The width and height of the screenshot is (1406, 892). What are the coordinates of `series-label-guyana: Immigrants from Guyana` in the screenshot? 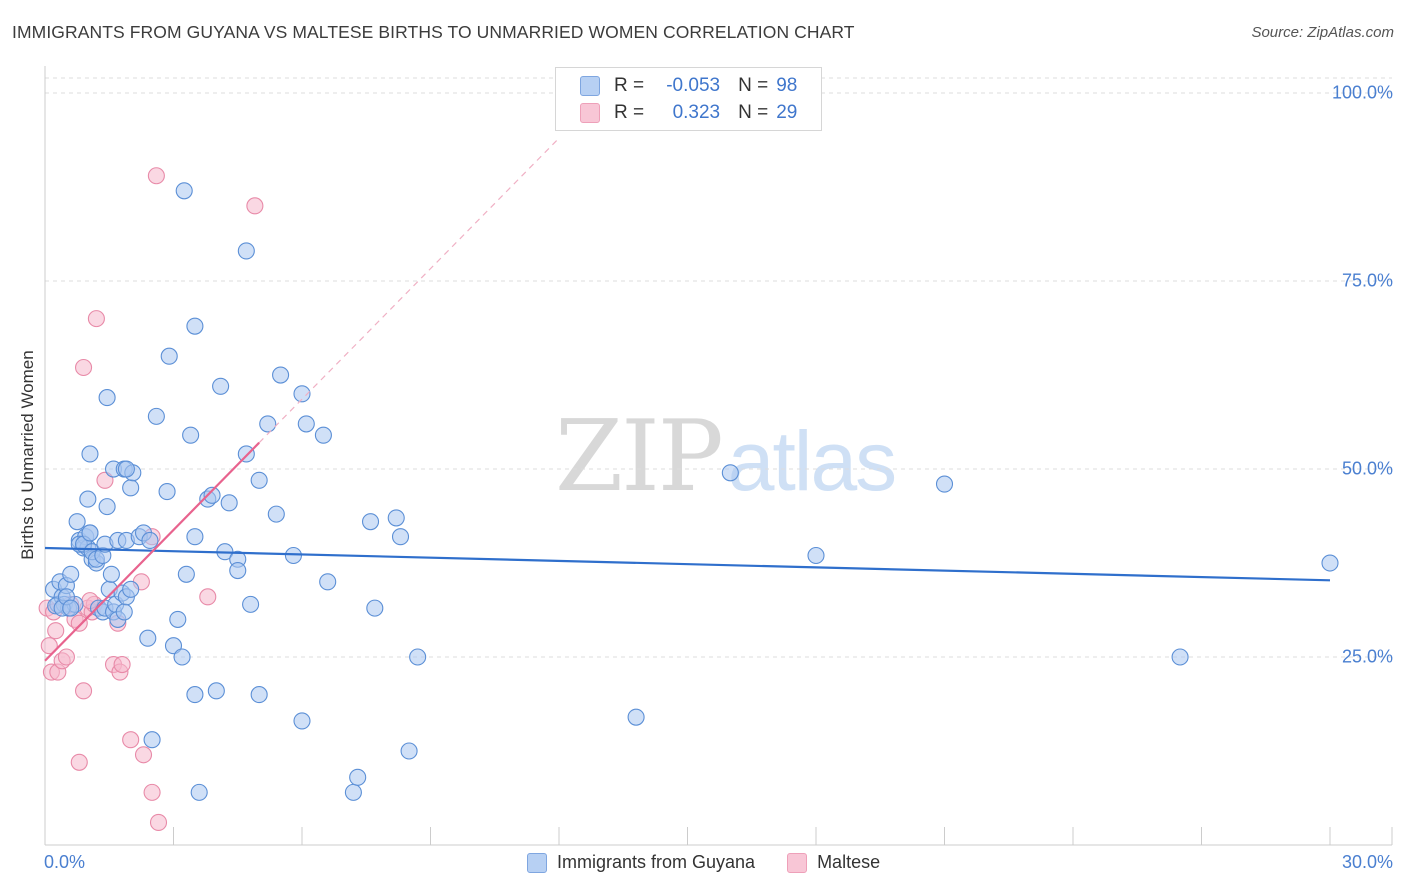 It's located at (656, 862).